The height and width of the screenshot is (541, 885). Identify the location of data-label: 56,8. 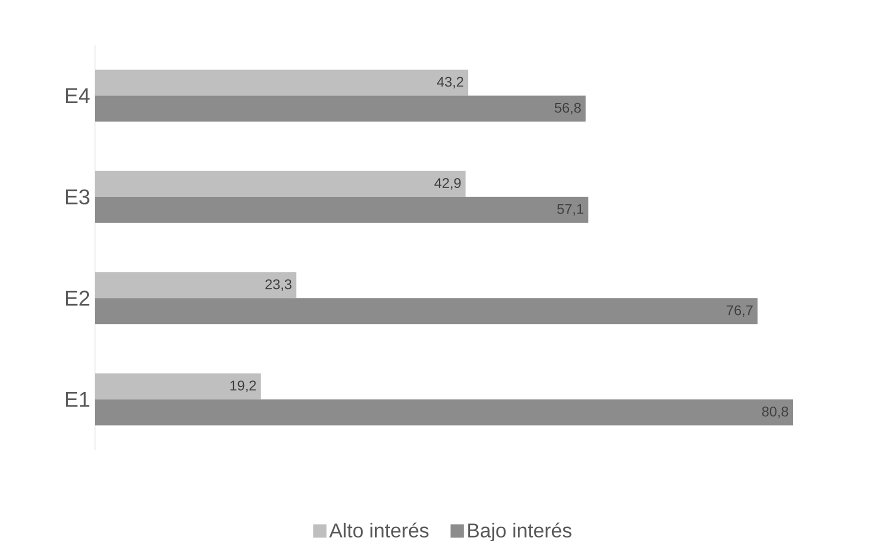
(567, 108).